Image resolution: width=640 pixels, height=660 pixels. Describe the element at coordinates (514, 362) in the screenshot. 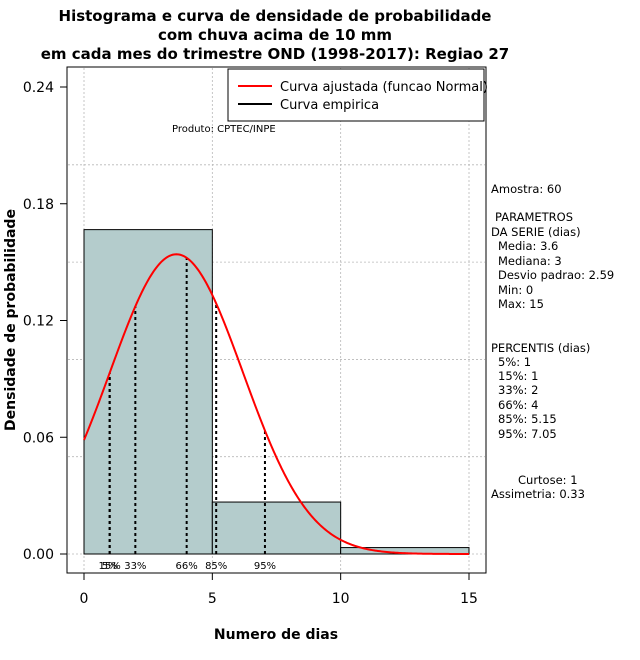

I see `percentile-5: 5%: 1` at that location.